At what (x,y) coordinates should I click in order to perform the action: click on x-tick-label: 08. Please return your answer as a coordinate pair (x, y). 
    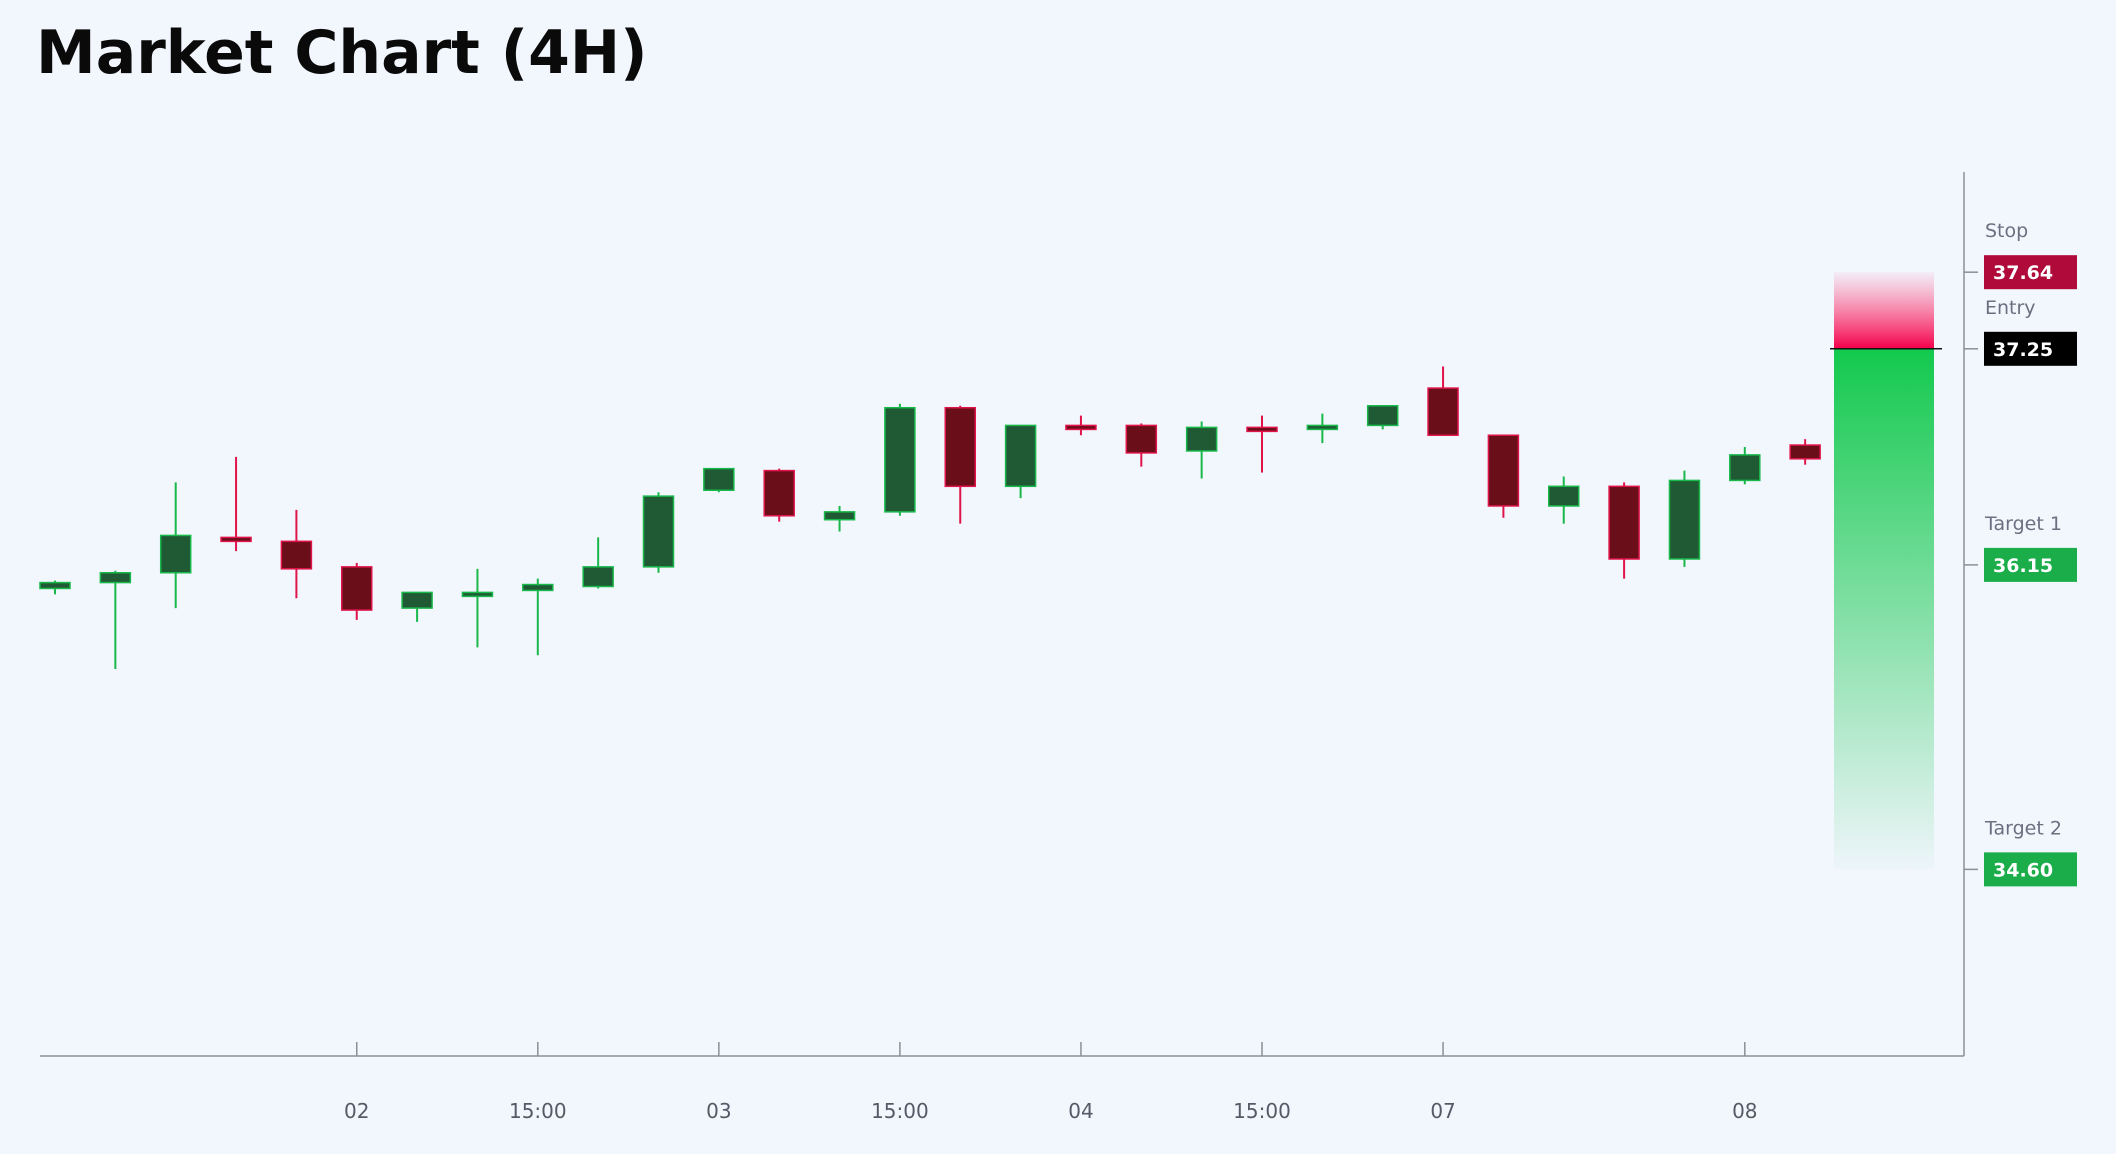
    Looking at the image, I should click on (1744, 1111).